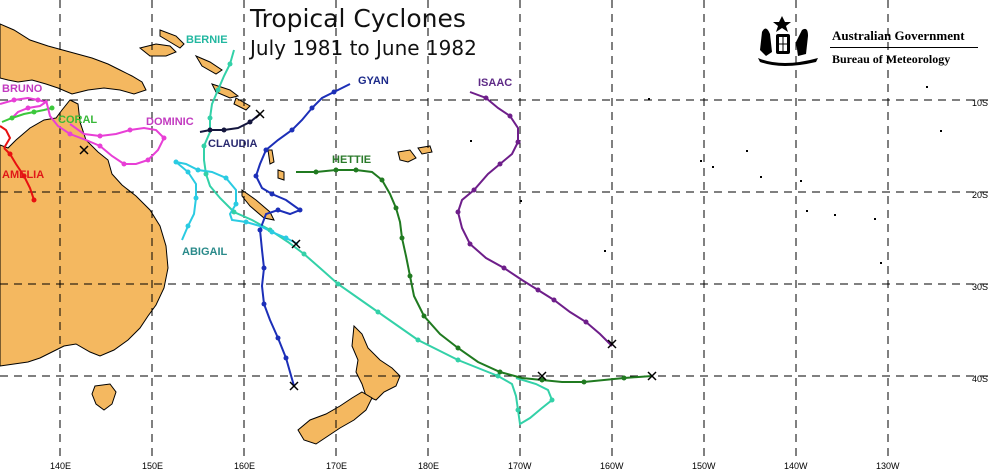 The height and width of the screenshot is (472, 991). What do you see at coordinates (152, 466) in the screenshot?
I see `lon-label: 150E` at bounding box center [152, 466].